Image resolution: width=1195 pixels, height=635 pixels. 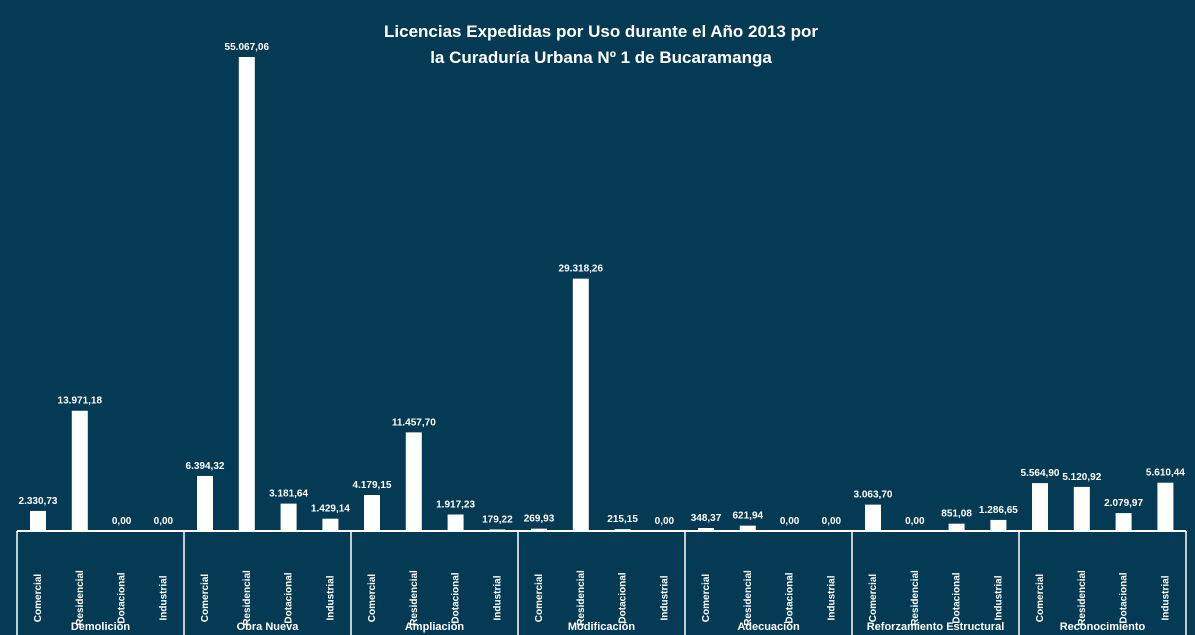 I want to click on data-label: 621,94, so click(x=748, y=516).